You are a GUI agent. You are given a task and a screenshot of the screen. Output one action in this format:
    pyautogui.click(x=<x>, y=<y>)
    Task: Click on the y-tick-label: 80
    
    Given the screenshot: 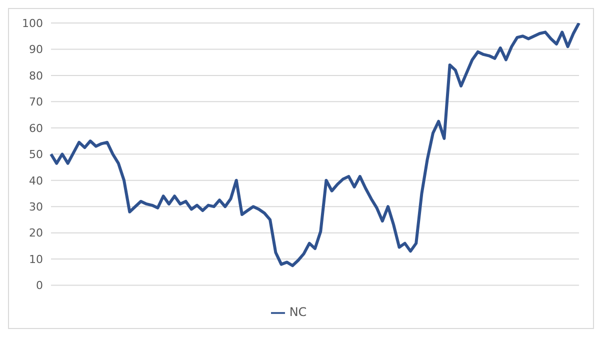 What is the action you would take?
    pyautogui.click(x=36, y=75)
    